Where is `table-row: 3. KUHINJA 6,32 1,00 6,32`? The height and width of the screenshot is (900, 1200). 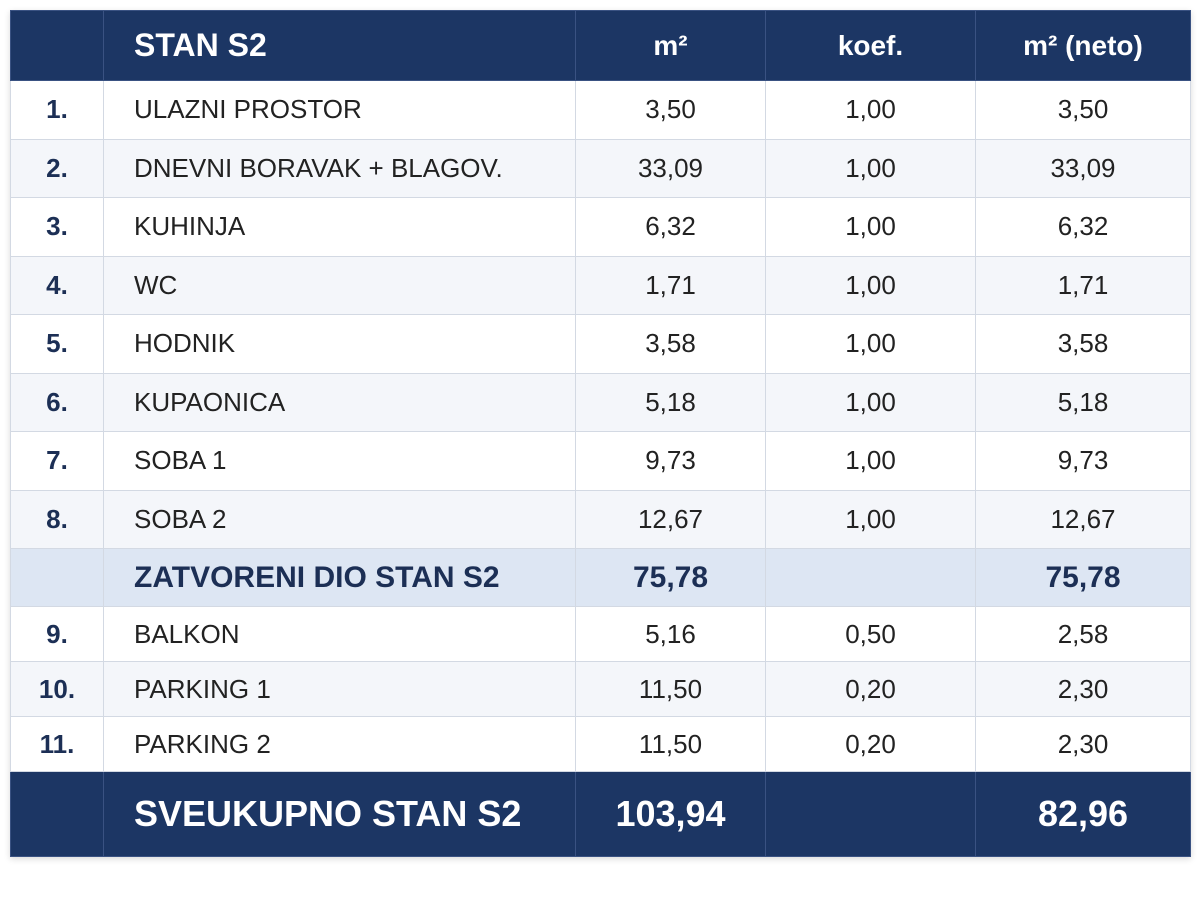 table-row: 3. KUHINJA 6,32 1,00 6,32 is located at coordinates (600, 227).